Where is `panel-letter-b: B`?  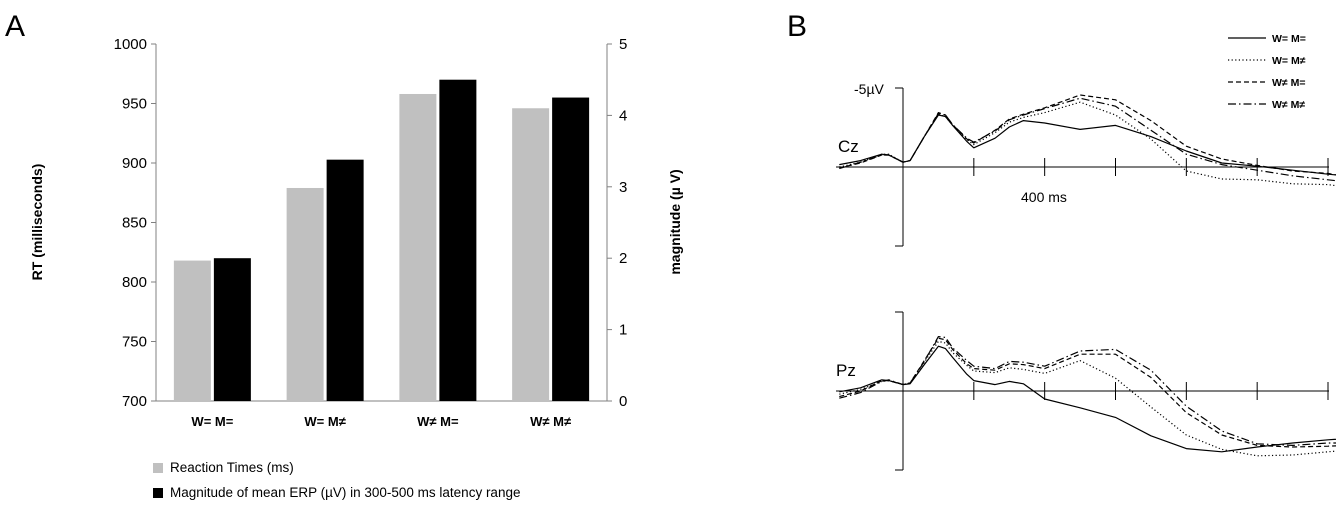
panel-letter-b: B is located at coordinates (797, 26).